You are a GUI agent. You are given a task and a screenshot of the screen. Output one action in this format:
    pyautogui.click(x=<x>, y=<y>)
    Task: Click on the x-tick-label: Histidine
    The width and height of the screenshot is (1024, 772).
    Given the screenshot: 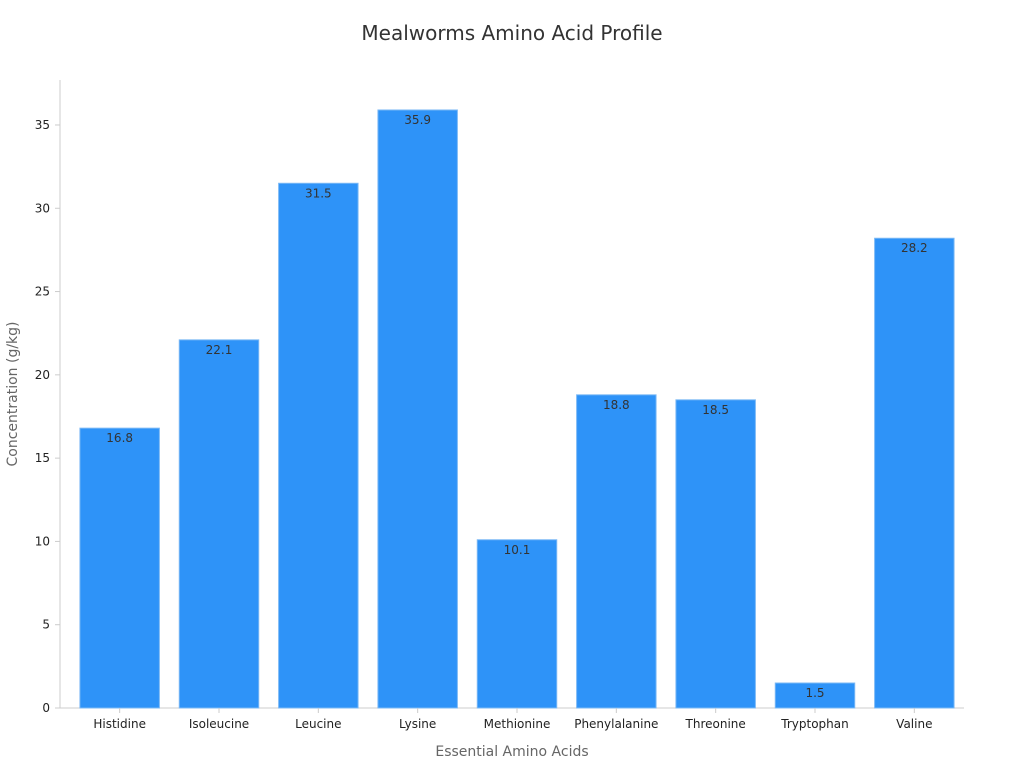 What is the action you would take?
    pyautogui.click(x=119, y=724)
    